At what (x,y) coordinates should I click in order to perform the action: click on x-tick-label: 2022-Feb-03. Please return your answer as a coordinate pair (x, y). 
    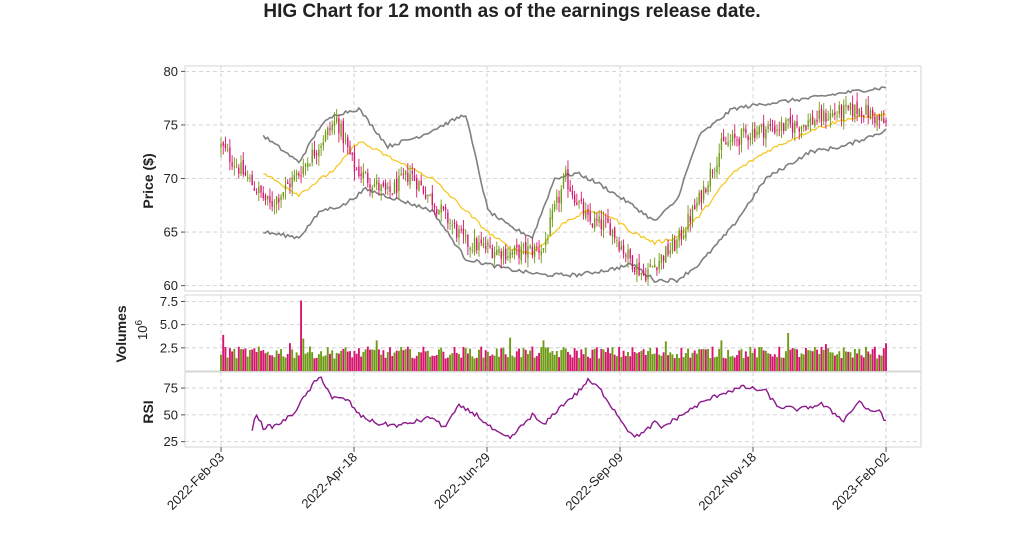
    Looking at the image, I should click on (195, 481).